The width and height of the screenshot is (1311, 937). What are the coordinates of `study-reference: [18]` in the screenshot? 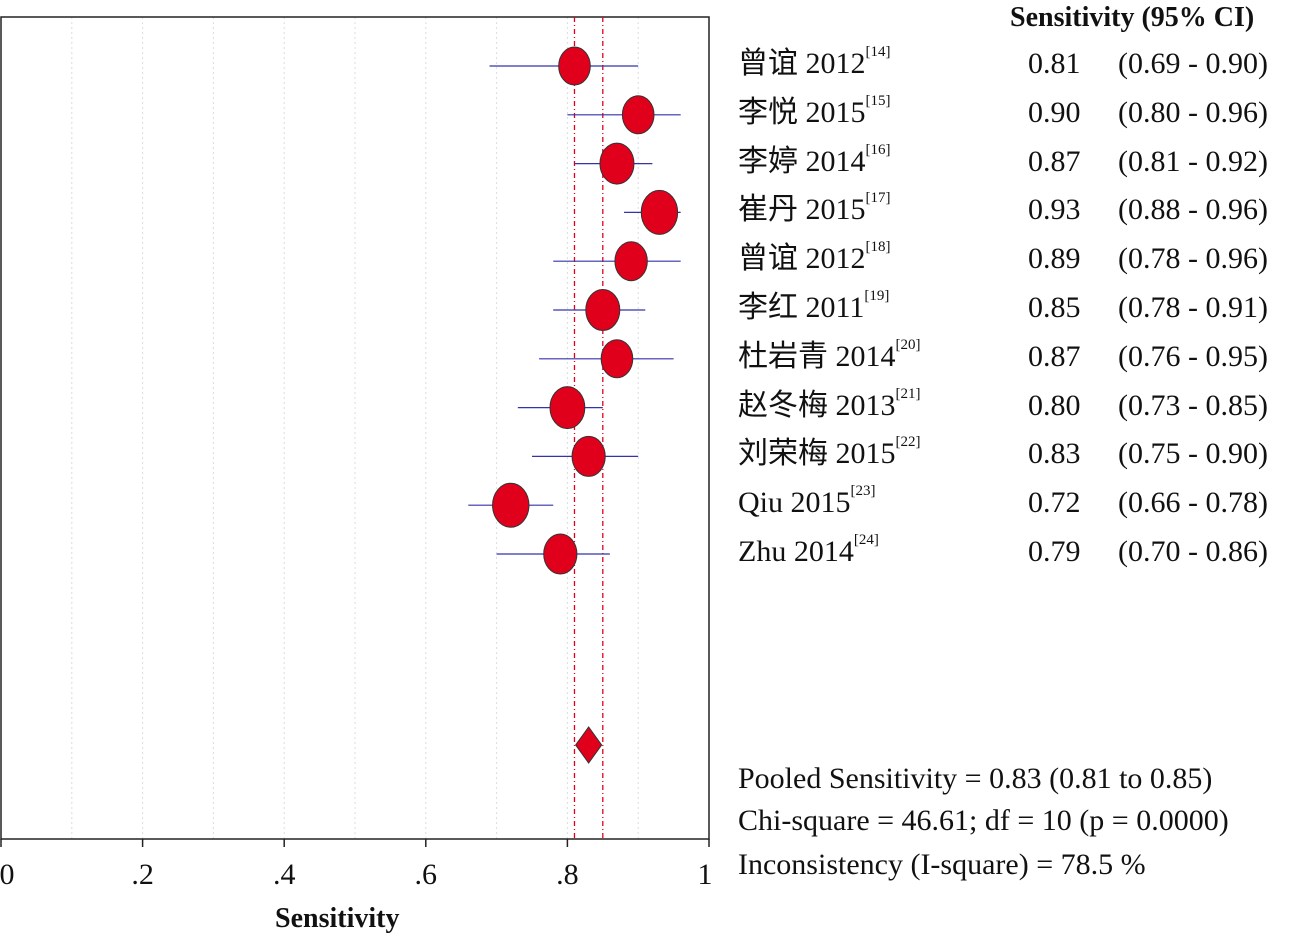 It's located at (878, 247).